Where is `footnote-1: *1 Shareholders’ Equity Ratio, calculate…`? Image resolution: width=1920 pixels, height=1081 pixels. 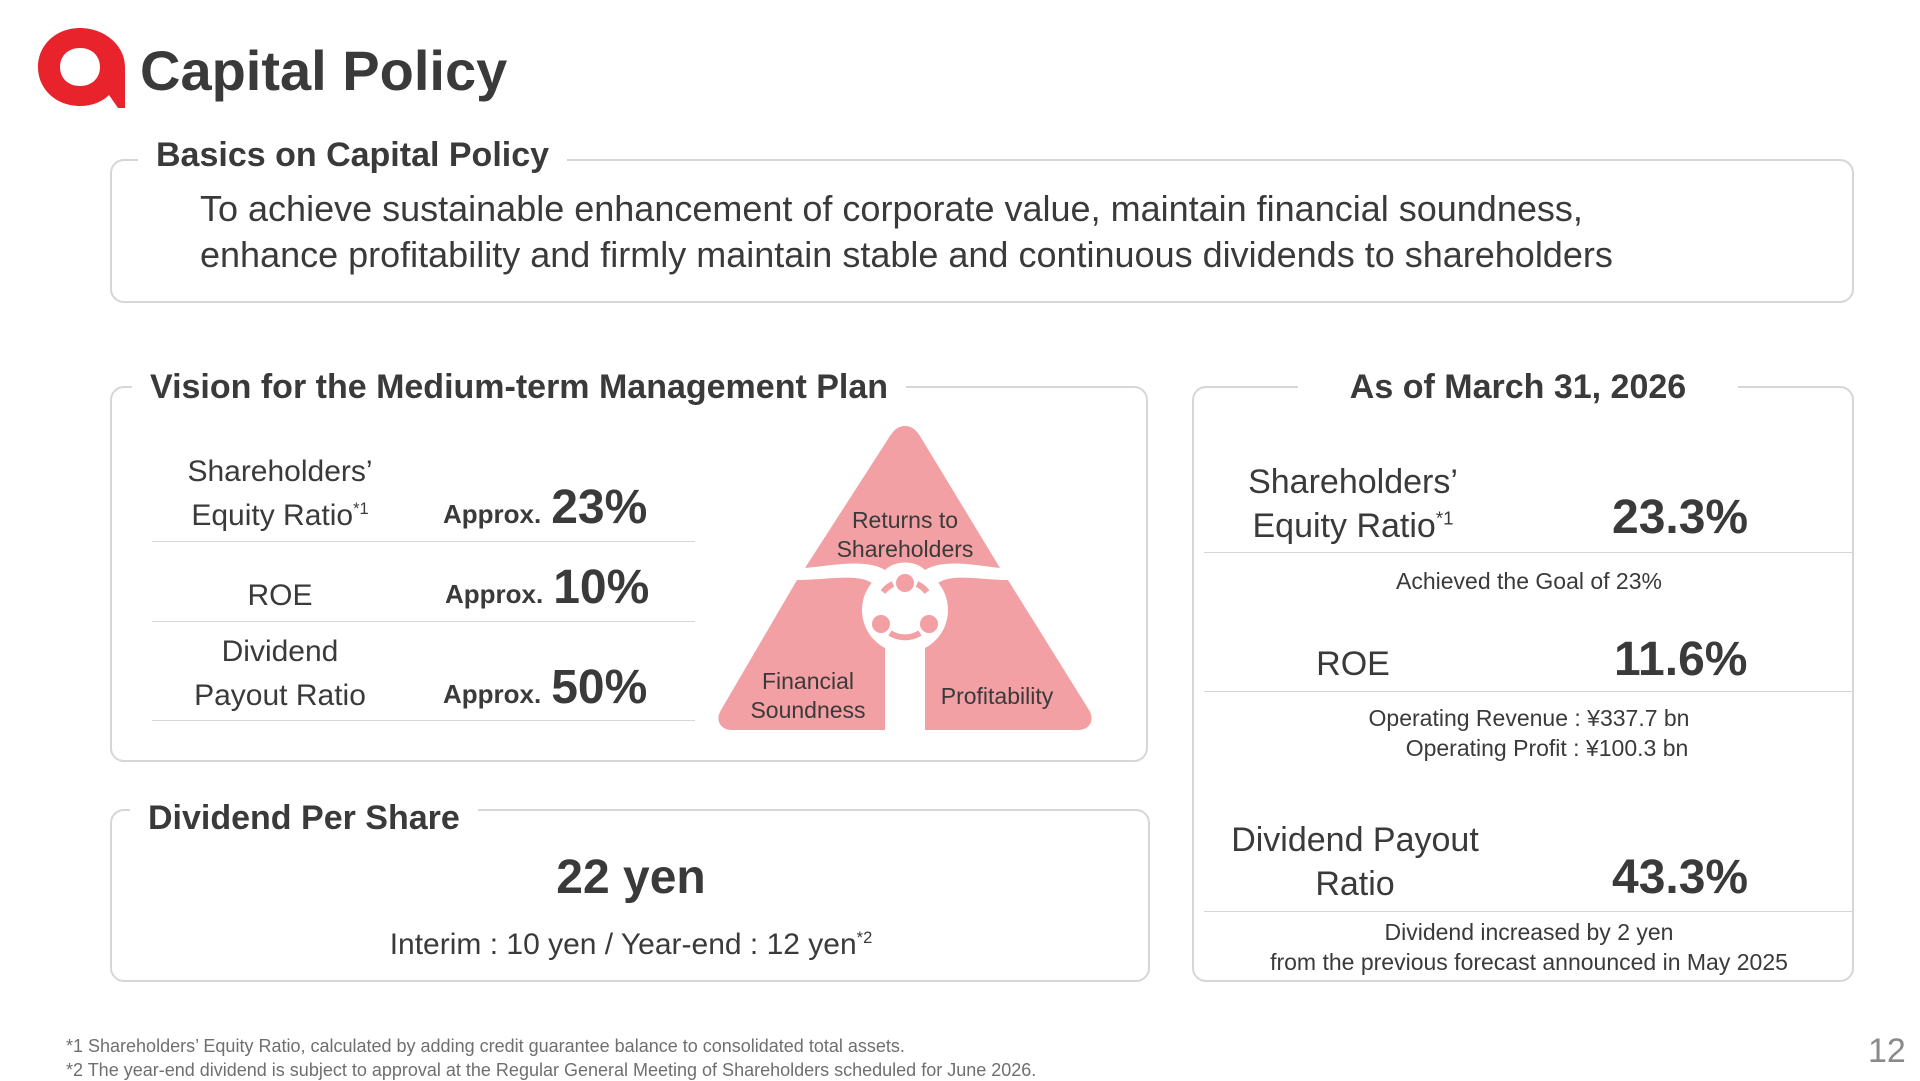
footnote-1: *1 Shareholders’ Equity Ratio, calculate… is located at coordinates (485, 1046).